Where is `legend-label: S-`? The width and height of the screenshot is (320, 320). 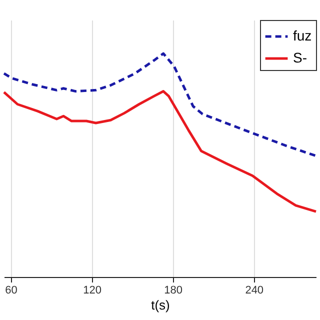 legend-label: S- is located at coordinates (300, 58).